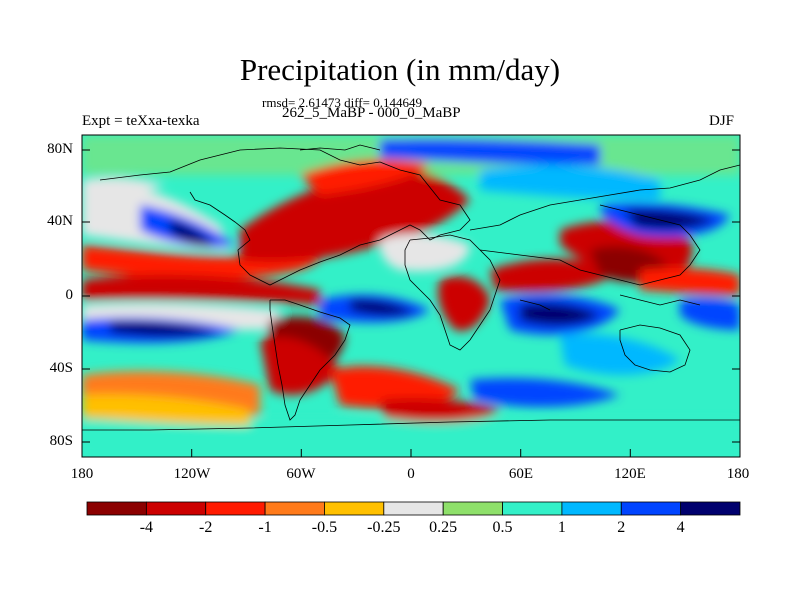 Image resolution: width=800 pixels, height=600 pixels. Describe the element at coordinates (411, 474) in the screenshot. I see `x-tick-label: 0` at that location.